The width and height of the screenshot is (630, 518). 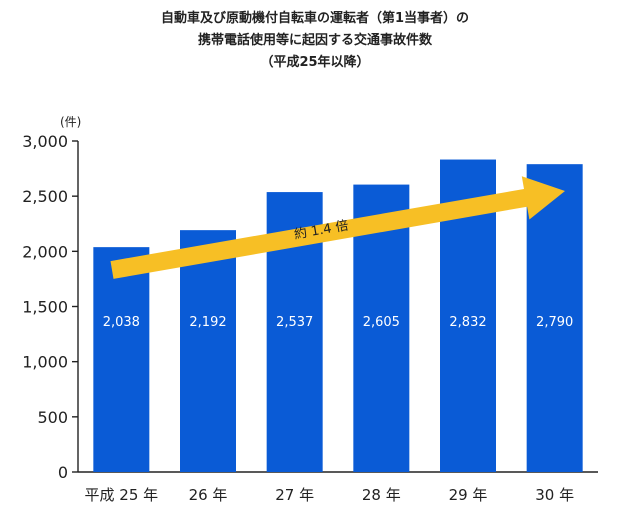 What do you see at coordinates (121, 322) in the screenshot?
I see `bar-value-label: 2,038` at bounding box center [121, 322].